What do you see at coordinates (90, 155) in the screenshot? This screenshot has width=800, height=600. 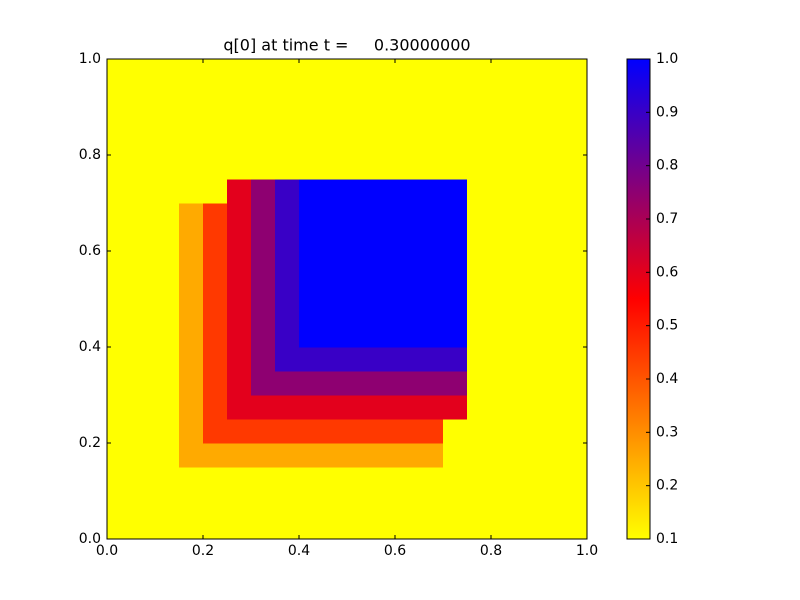 I see `y-tick-label: 0.8` at bounding box center [90, 155].